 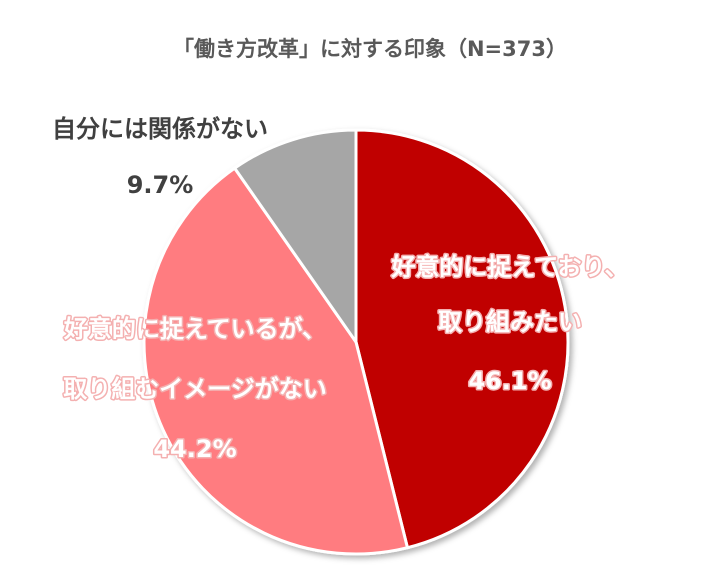 What do you see at coordinates (160, 185) in the screenshot?
I see `value-label: 9.7%` at bounding box center [160, 185].